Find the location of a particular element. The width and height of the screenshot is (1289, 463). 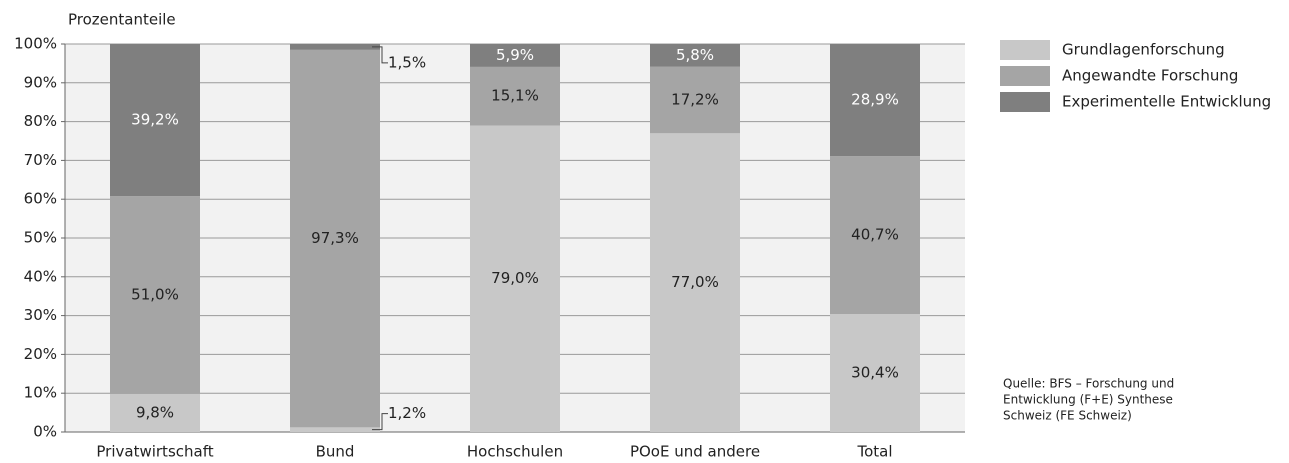

value-label: 77,0% is located at coordinates (695, 282).